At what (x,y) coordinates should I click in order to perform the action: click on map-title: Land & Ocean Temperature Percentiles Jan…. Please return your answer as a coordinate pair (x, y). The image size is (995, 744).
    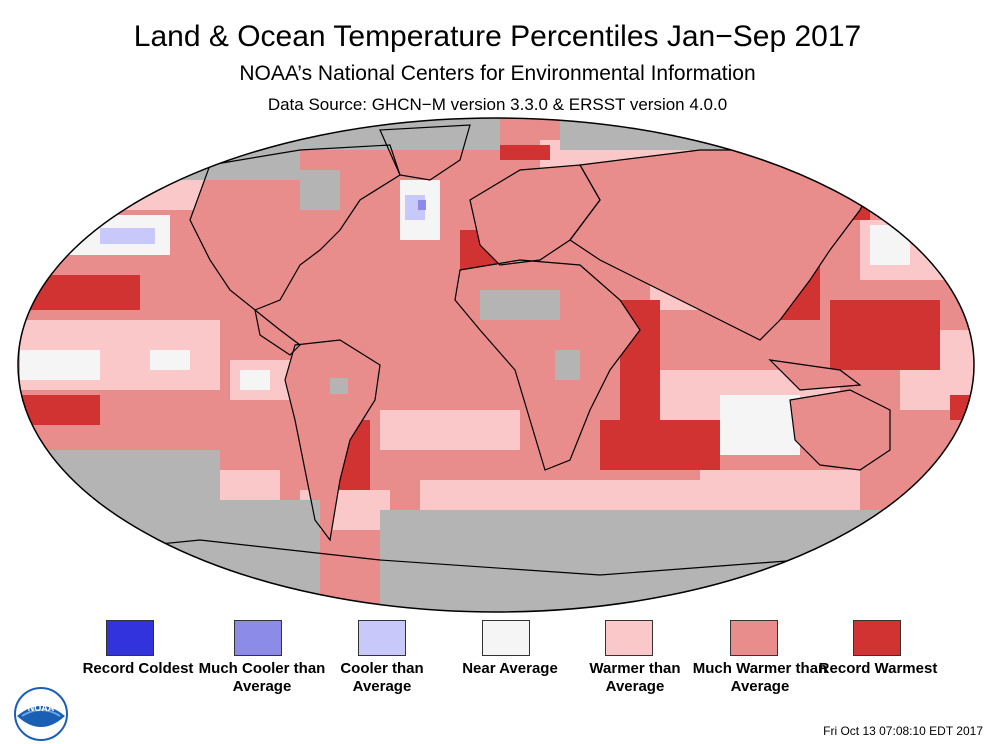
    Looking at the image, I should click on (497, 36).